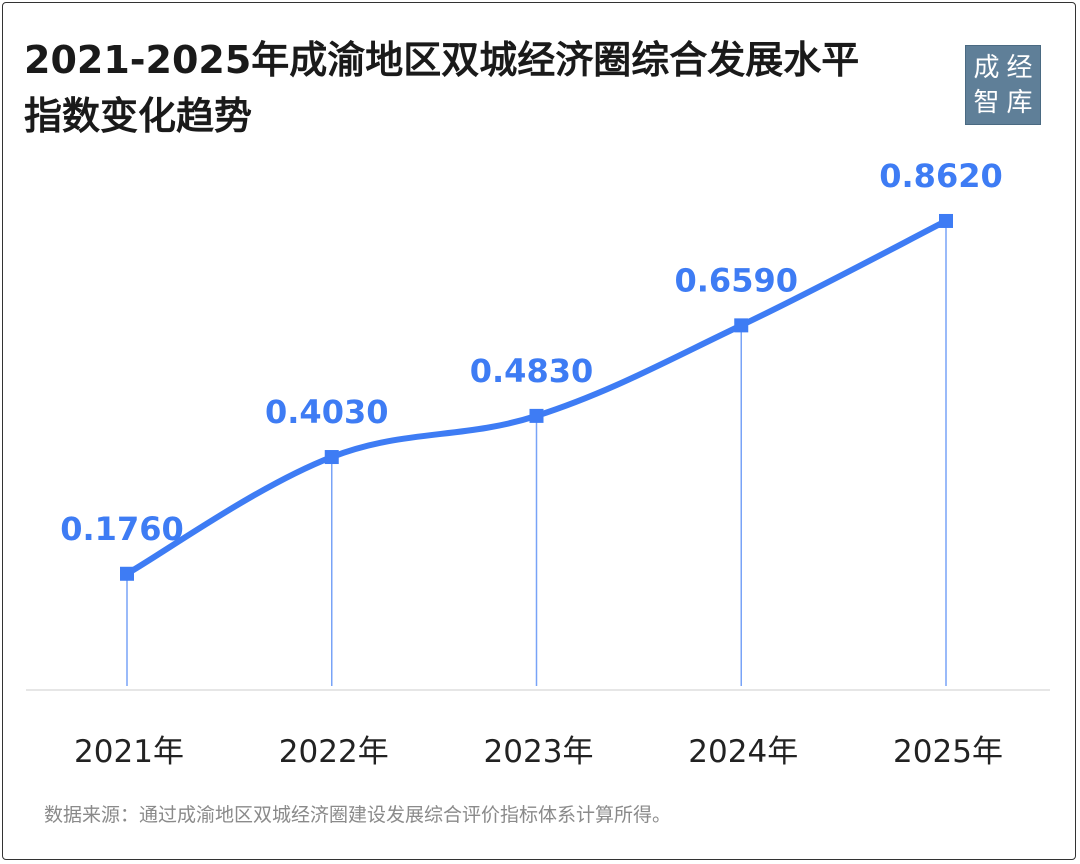 The image size is (1080, 864). I want to click on logo-char: 智, so click(986, 102).